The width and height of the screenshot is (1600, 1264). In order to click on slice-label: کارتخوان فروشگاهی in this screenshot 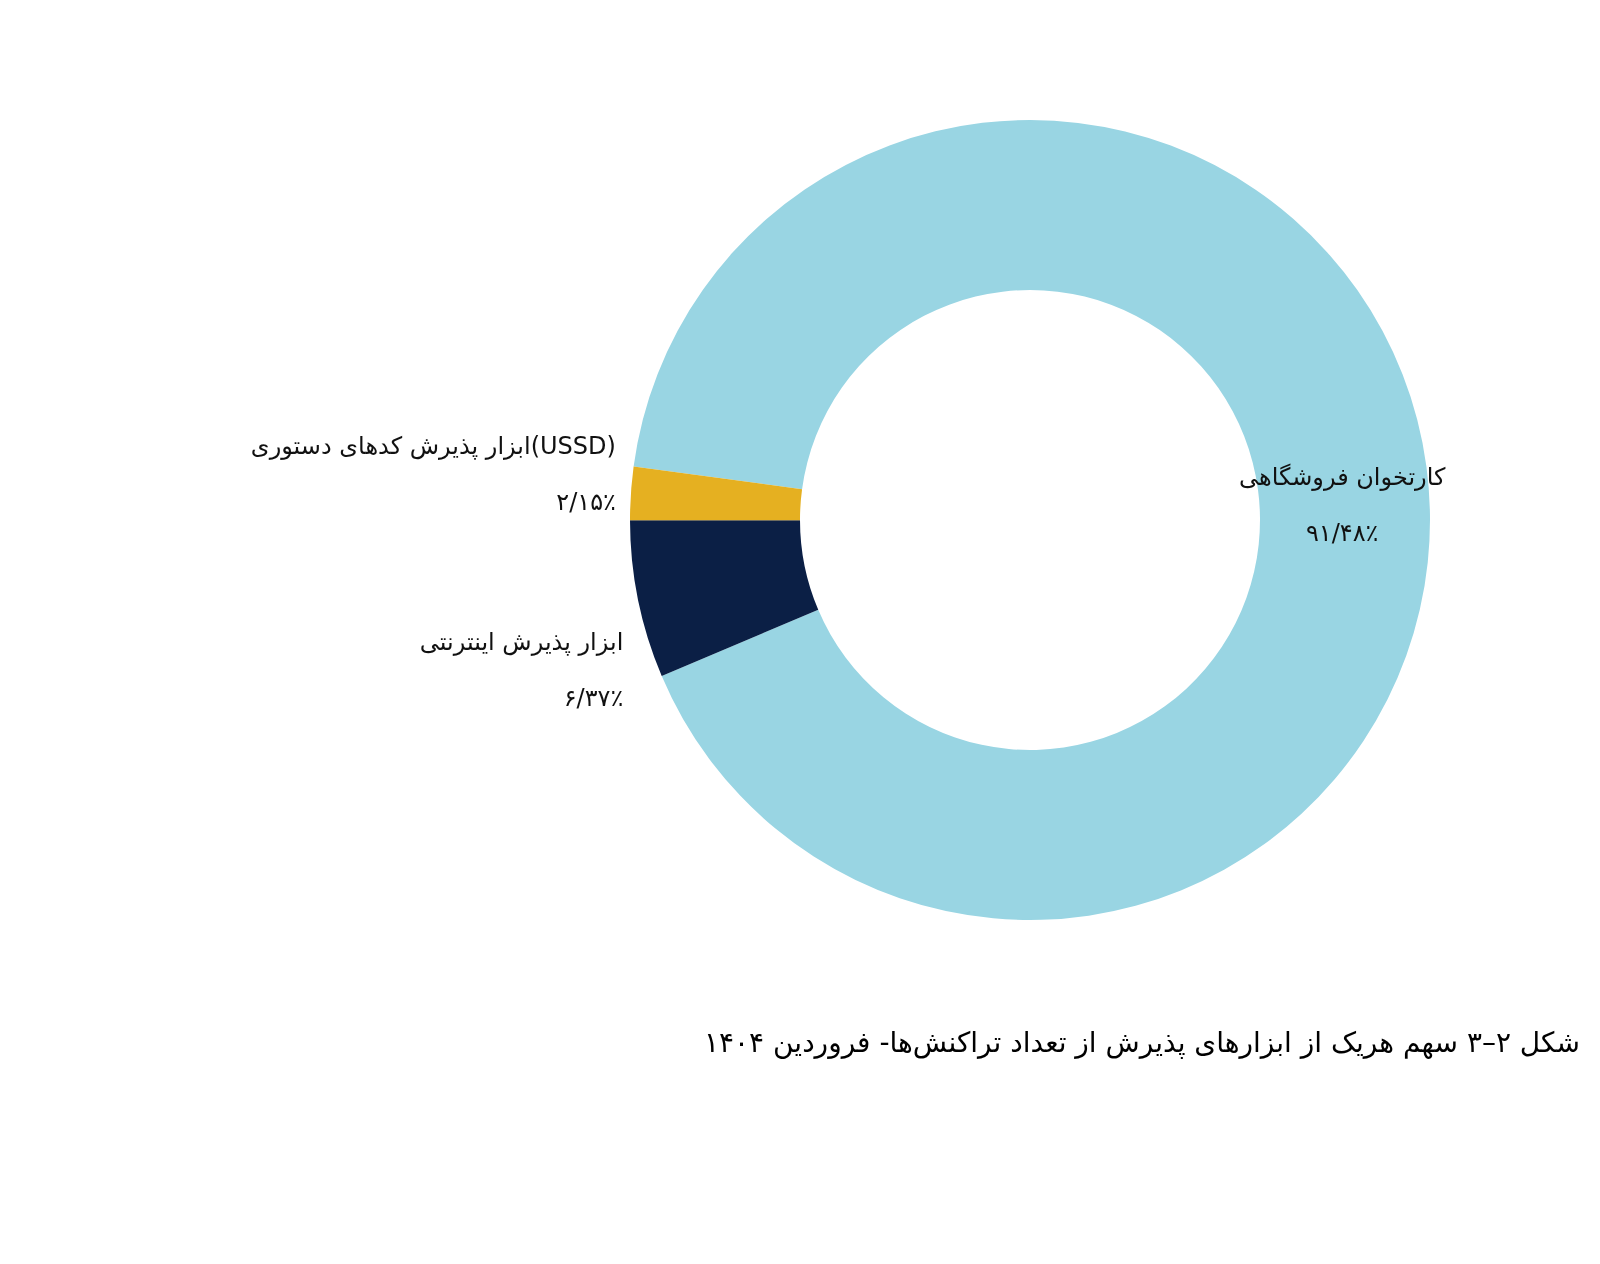, I will do `click(1342, 477)`.